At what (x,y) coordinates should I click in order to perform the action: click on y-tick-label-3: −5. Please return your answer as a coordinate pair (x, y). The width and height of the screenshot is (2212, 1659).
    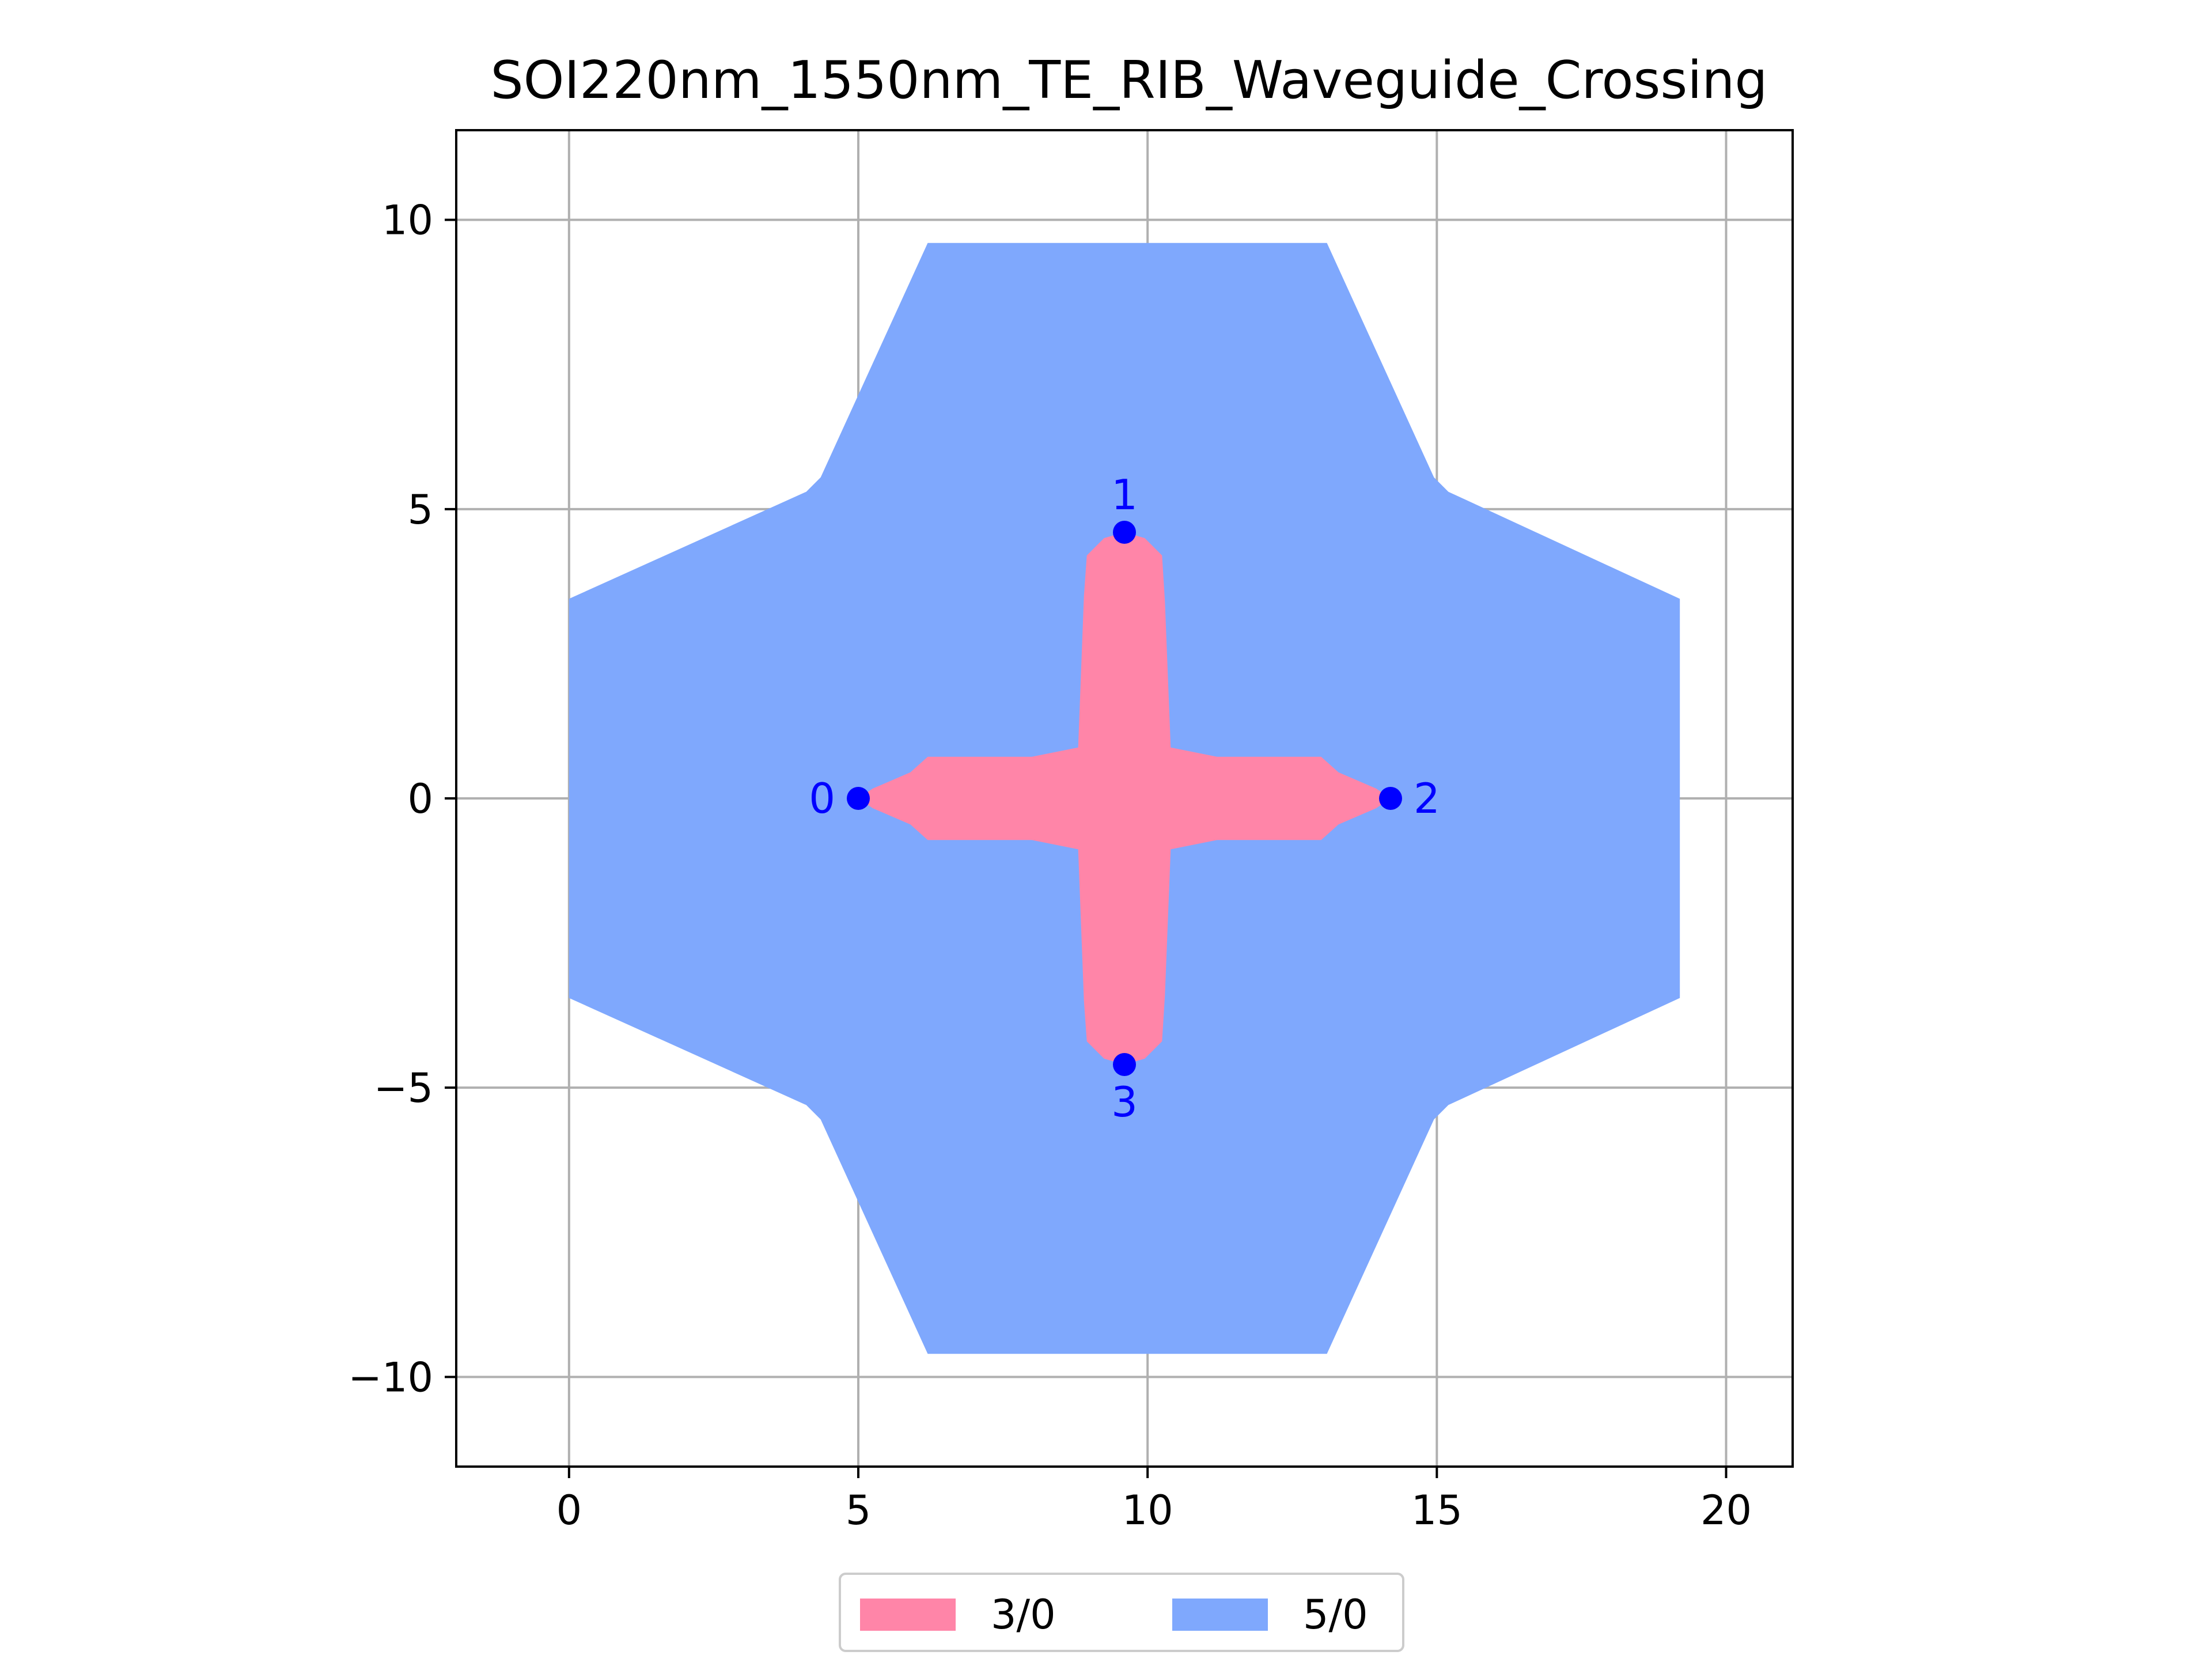
    Looking at the image, I should click on (403, 1088).